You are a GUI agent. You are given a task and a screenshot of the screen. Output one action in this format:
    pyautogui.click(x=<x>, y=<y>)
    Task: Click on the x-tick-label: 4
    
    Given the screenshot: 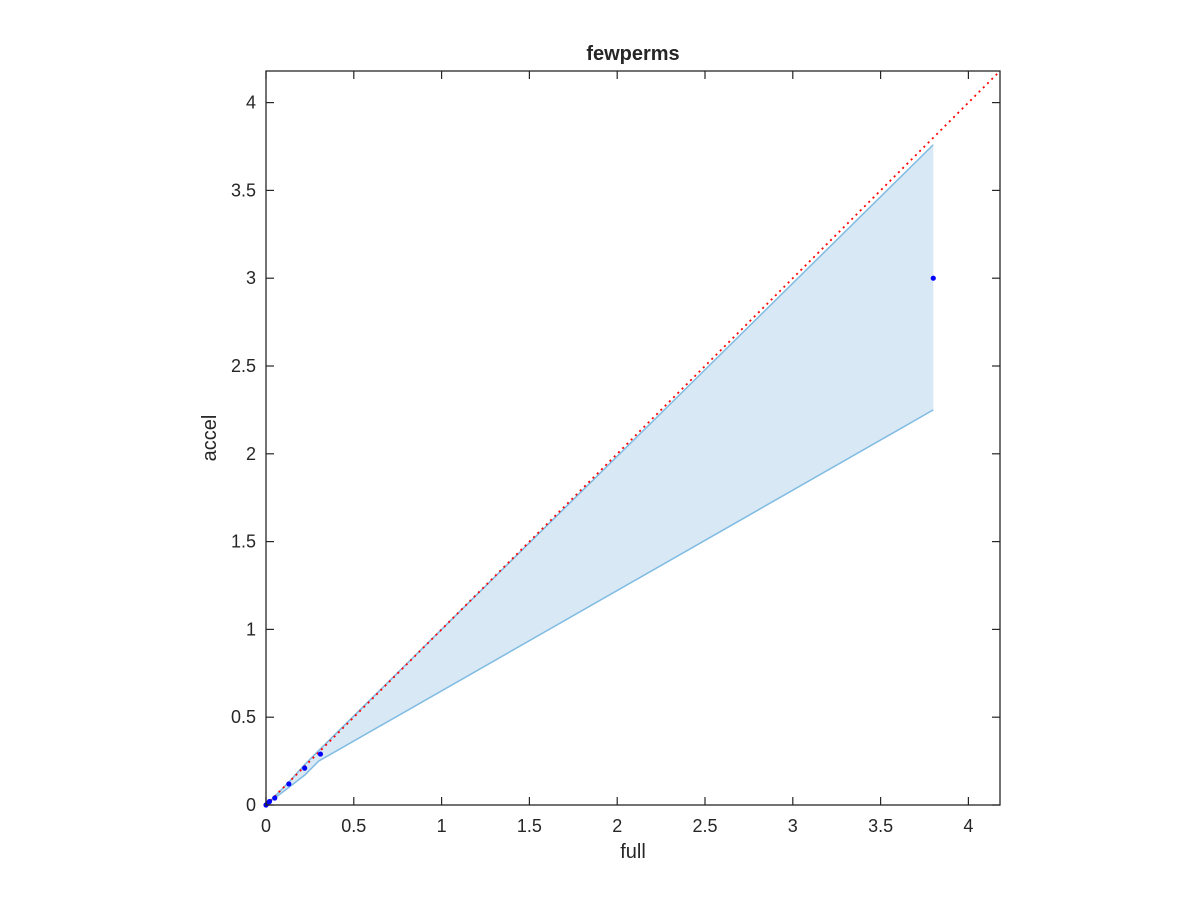 What is the action you would take?
    pyautogui.click(x=968, y=826)
    